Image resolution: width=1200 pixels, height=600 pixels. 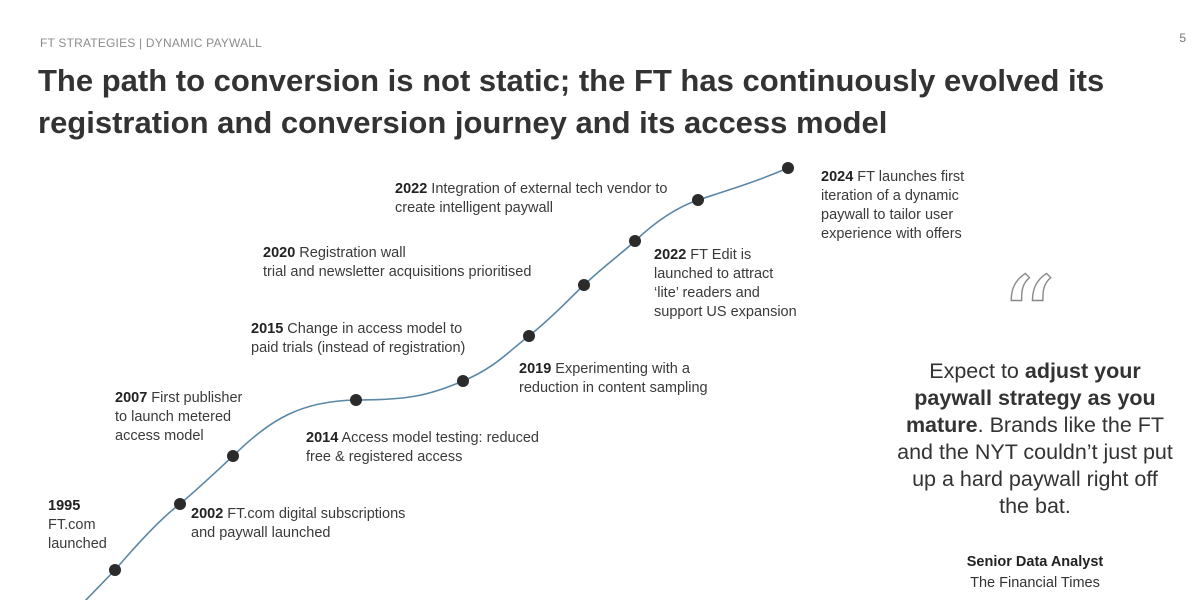 I want to click on event-text-line: and paywall launched, so click(x=261, y=533).